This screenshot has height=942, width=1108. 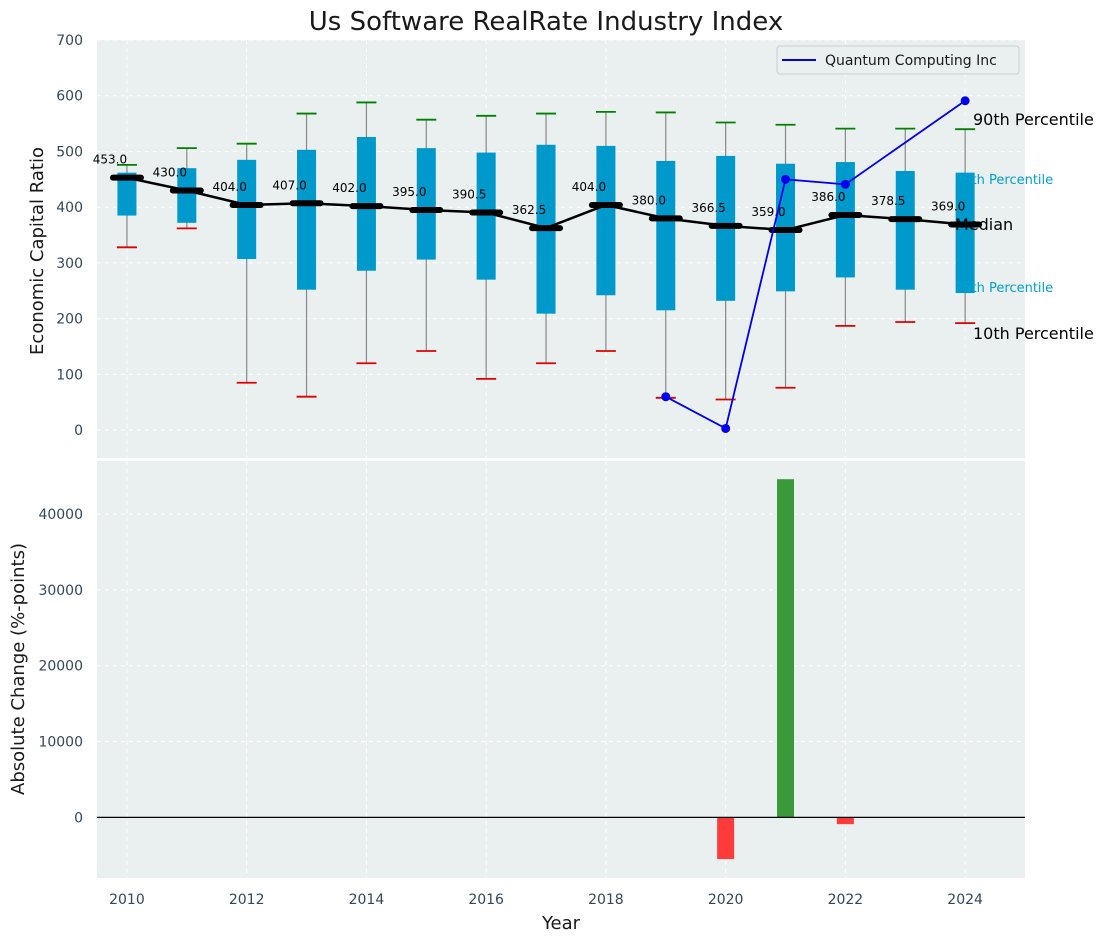 What do you see at coordinates (127, 900) in the screenshot?
I see `x-tick-label: 2010` at bounding box center [127, 900].